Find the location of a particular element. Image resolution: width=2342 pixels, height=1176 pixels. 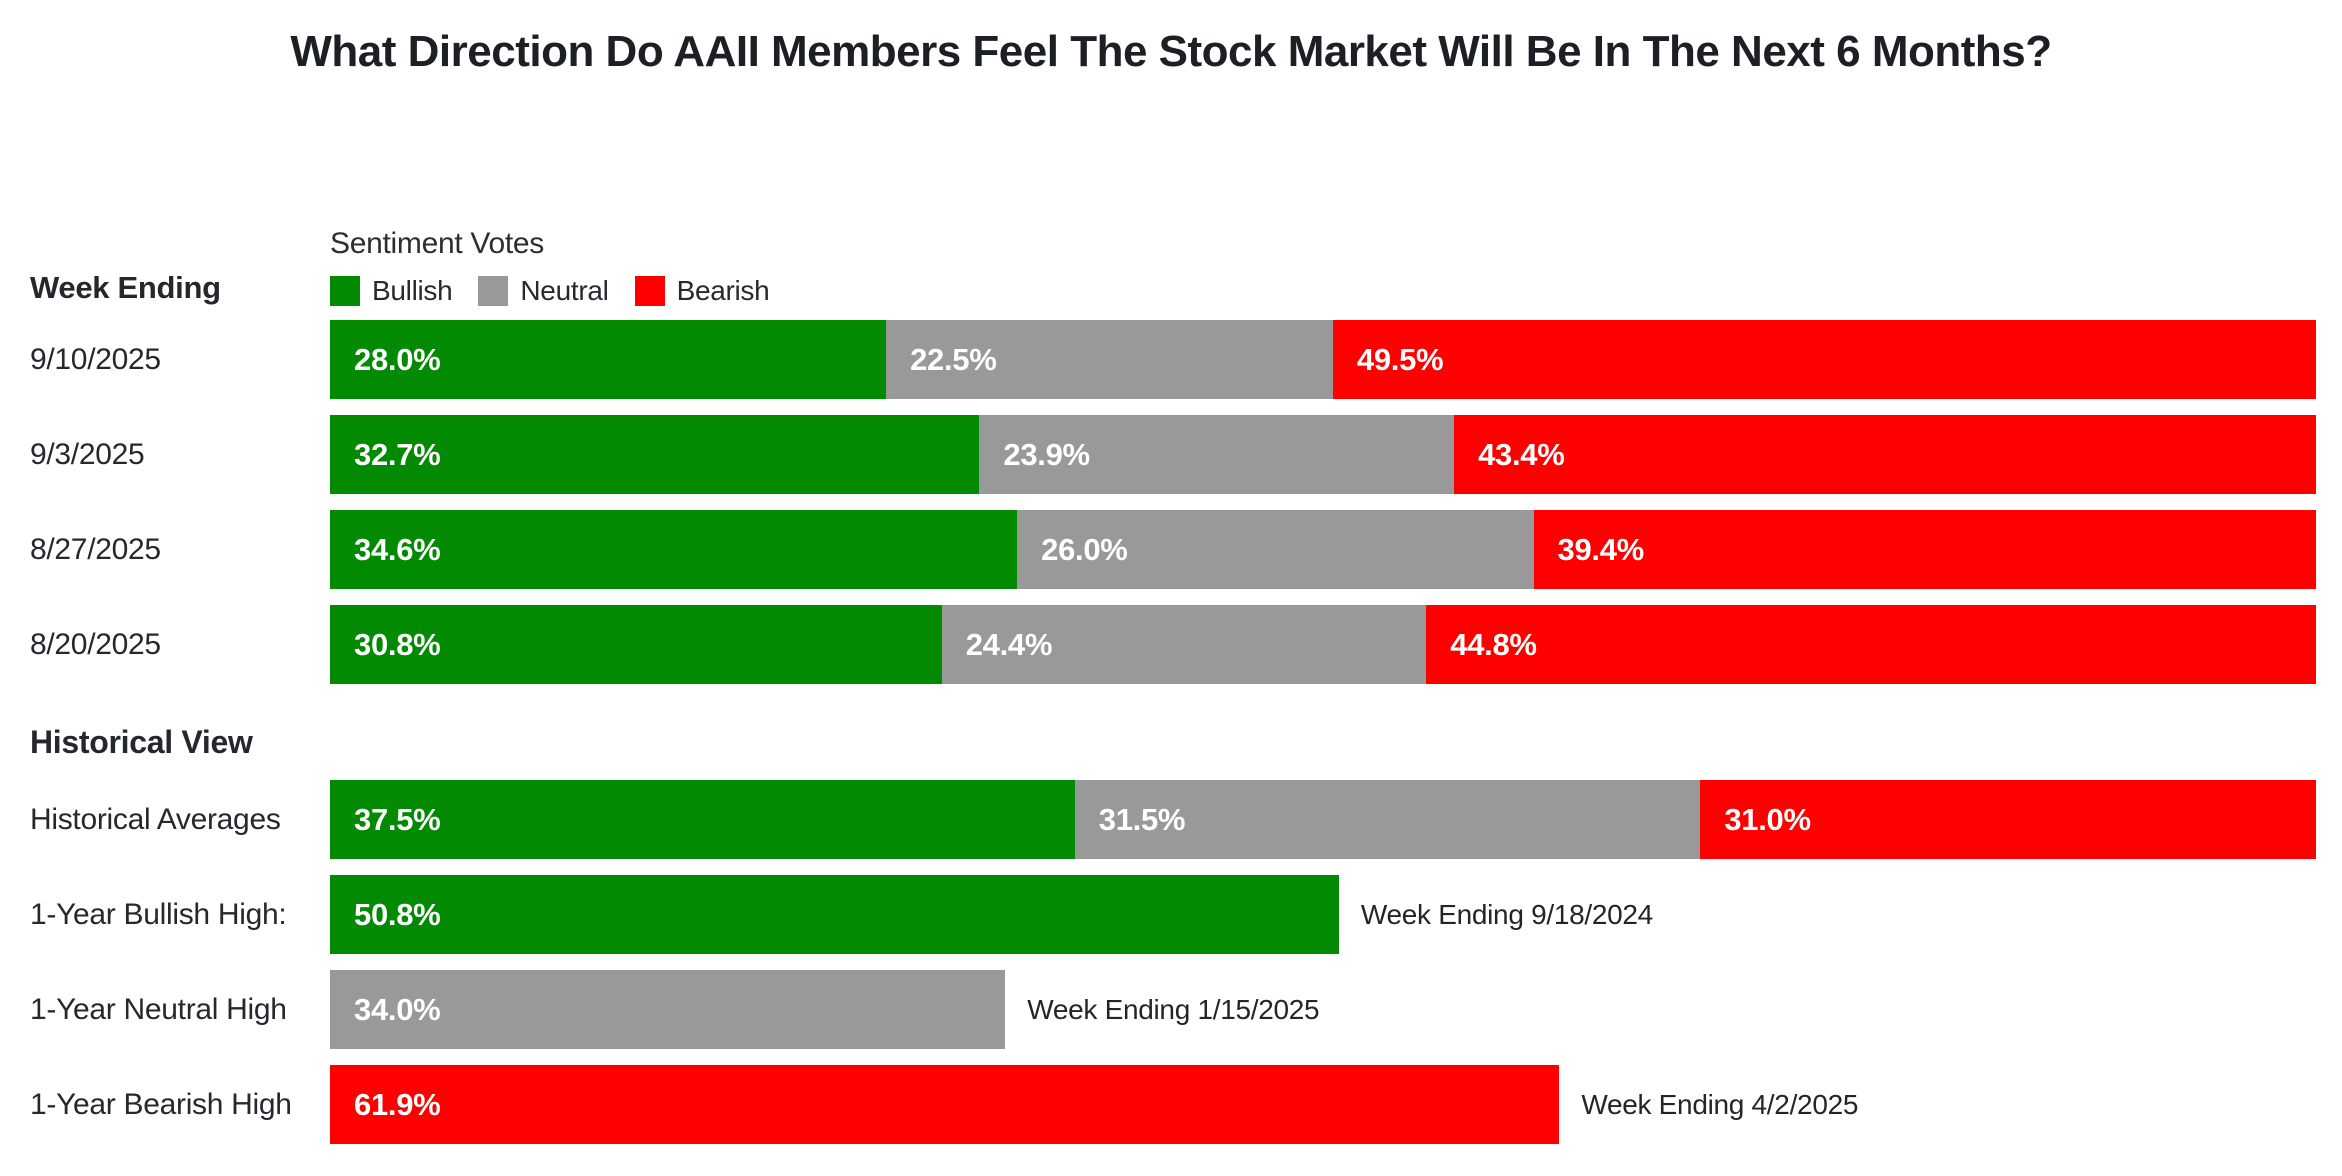

week-ending-header-cell: Week Ending is located at coordinates (165, 266).